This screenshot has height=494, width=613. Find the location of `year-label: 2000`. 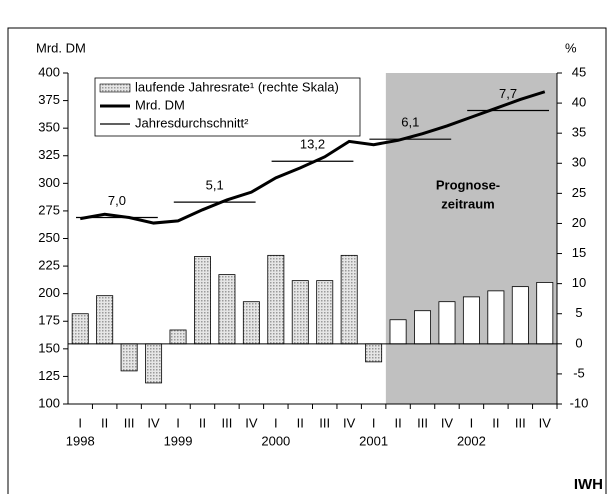

year-label: 2000 is located at coordinates (275, 440).